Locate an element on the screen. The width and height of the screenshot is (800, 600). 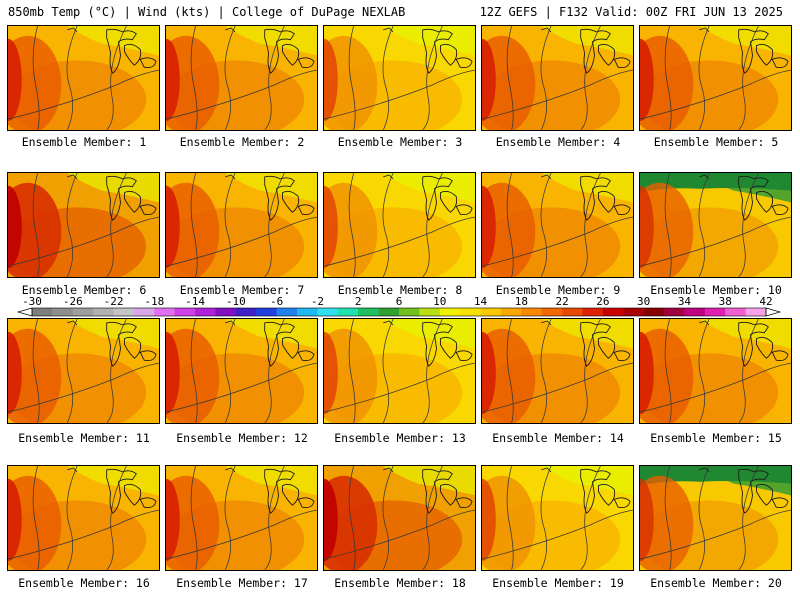
colorbar-right-arrow is located at coordinates (773, 312).